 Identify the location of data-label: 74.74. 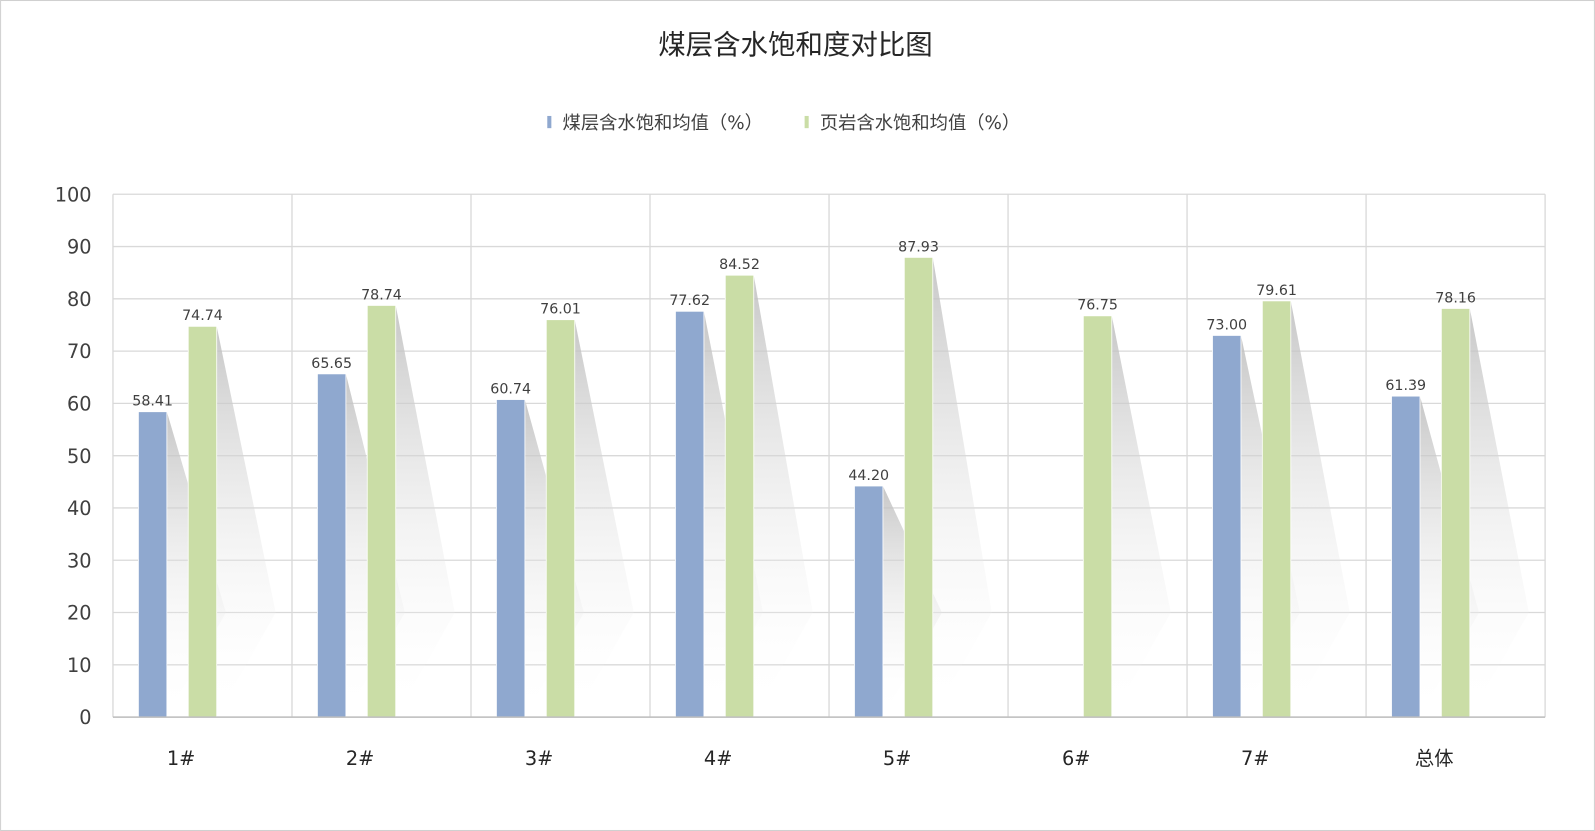
(202, 316).